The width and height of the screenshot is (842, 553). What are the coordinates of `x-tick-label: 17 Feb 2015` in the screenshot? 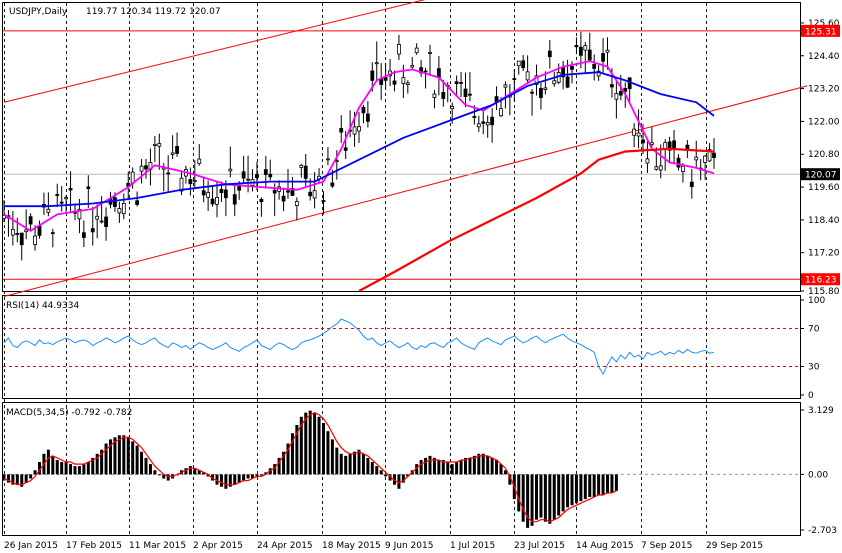 It's located at (94, 546).